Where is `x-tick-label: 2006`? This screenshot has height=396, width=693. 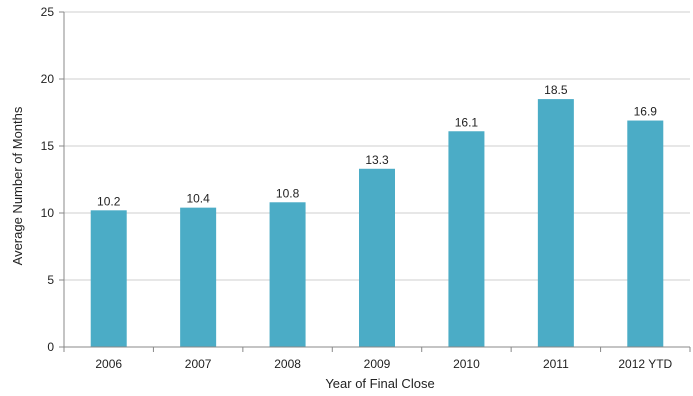 x-tick-label: 2006 is located at coordinates (108, 364).